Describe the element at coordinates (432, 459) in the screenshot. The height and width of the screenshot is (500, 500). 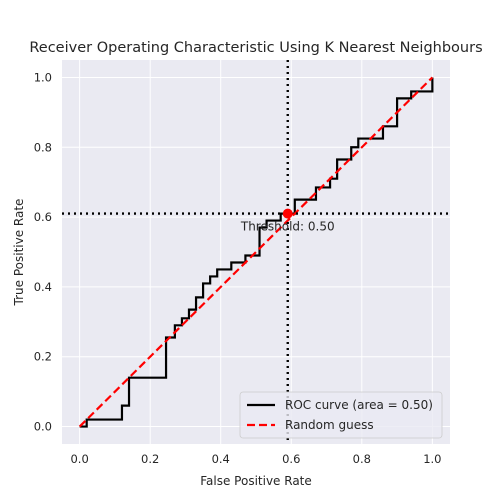
I see `x-tick-label: 1.0` at that location.